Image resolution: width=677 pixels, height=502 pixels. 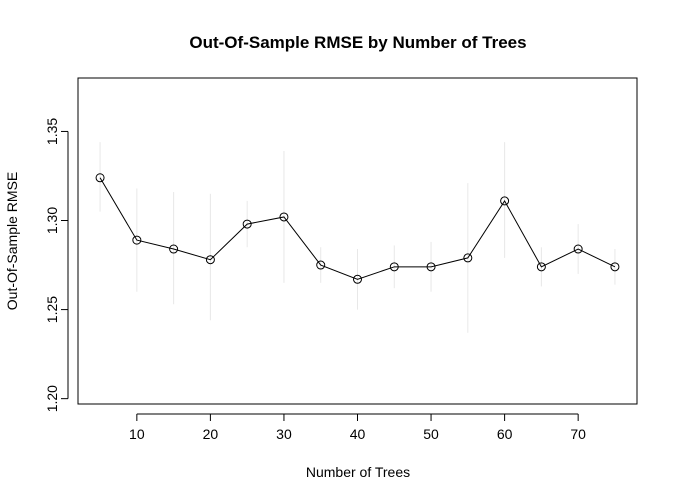 What do you see at coordinates (578, 434) in the screenshot?
I see `x-tick-label: 70` at bounding box center [578, 434].